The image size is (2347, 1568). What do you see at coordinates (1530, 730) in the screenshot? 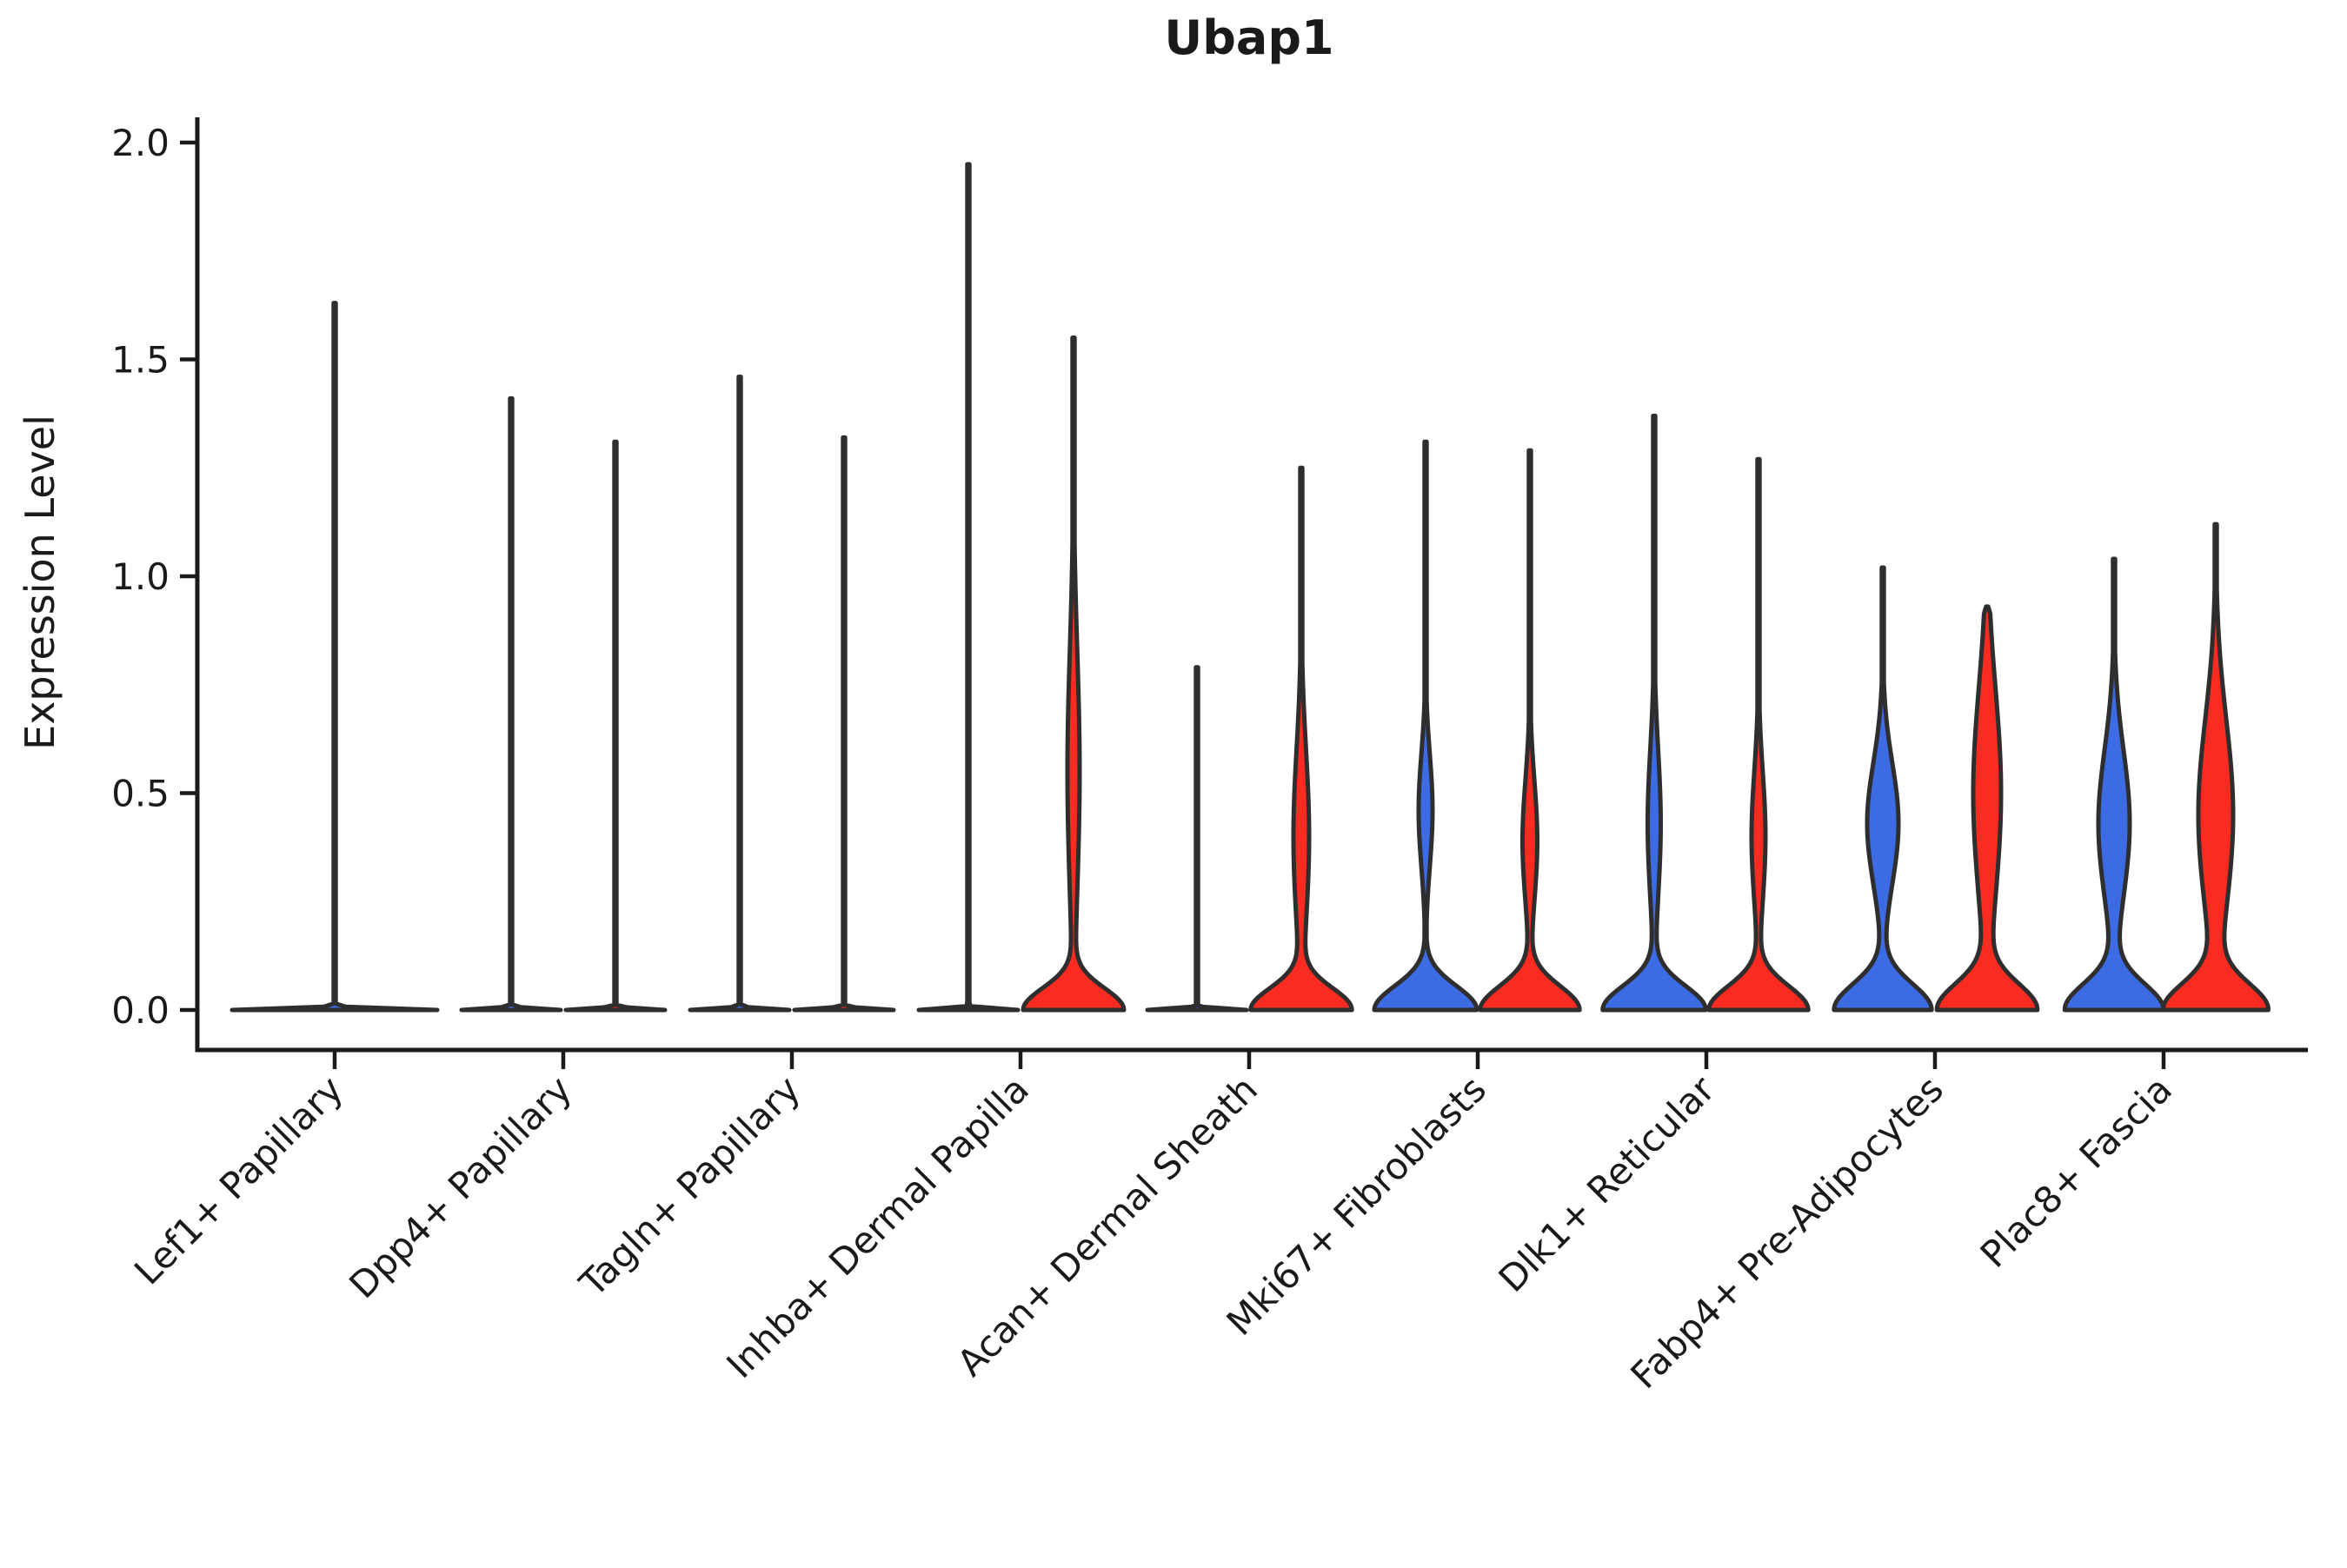
I see `violin-mki67-red` at bounding box center [1530, 730].